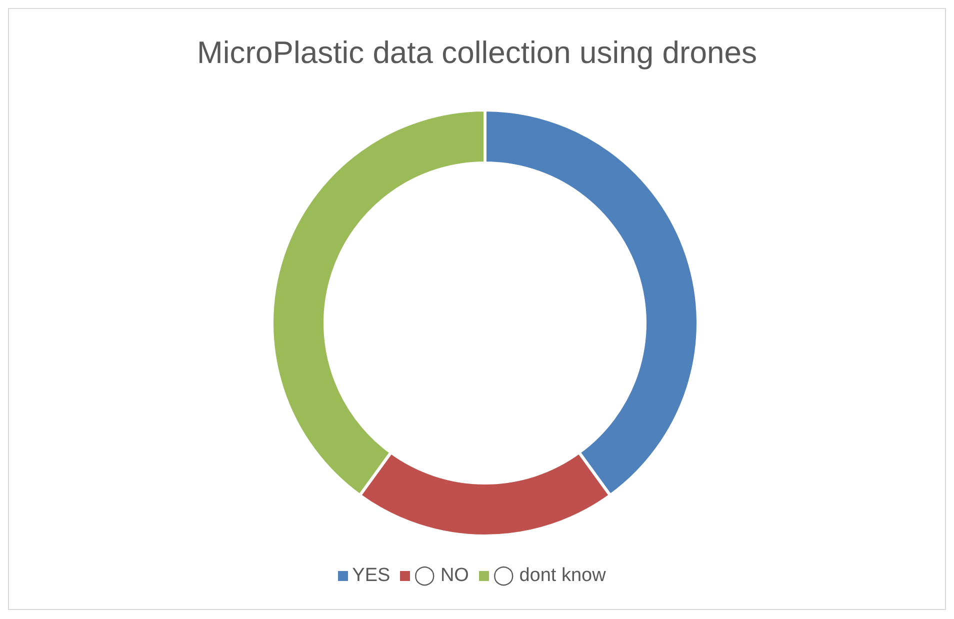 This screenshot has height=619, width=954. What do you see at coordinates (549, 575) in the screenshot?
I see `legend-label: ◯ dont know` at bounding box center [549, 575].